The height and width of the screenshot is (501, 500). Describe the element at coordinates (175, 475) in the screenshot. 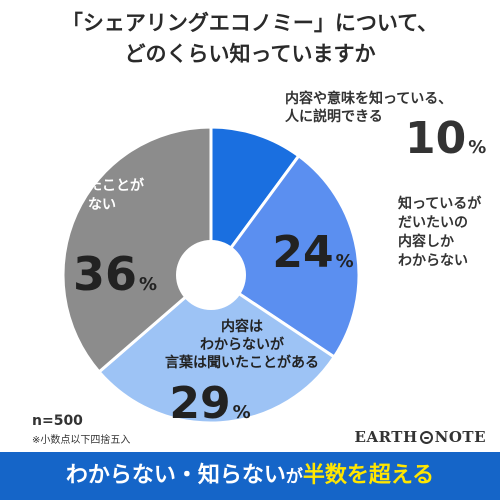

I see `banner-part-1: わからない・知らない` at that location.